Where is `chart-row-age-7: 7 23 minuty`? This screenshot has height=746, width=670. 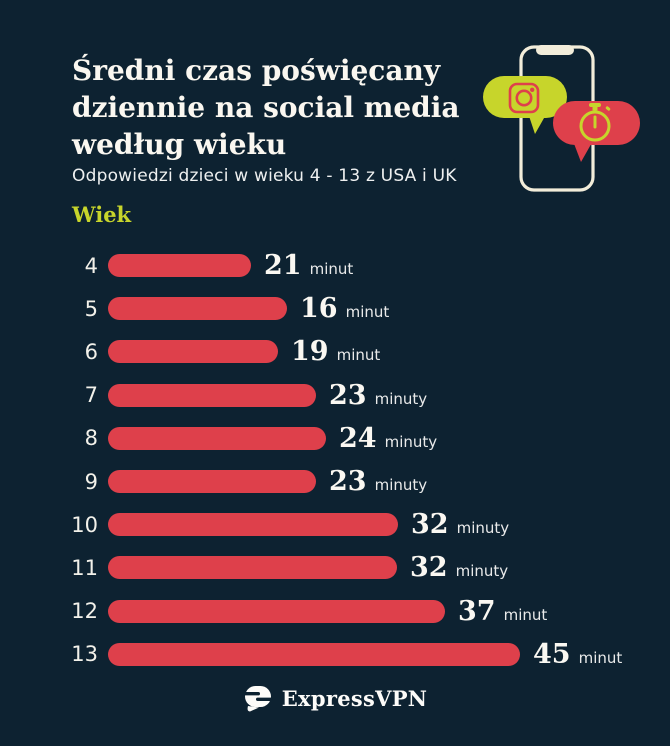 chart-row-age-7: 7 23 minuty is located at coordinates (335, 395).